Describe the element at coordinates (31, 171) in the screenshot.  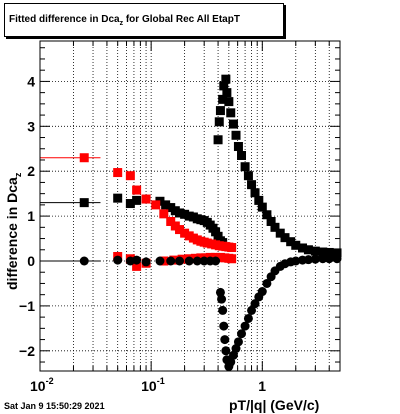
I see `y-tick-label: 2` at that location.